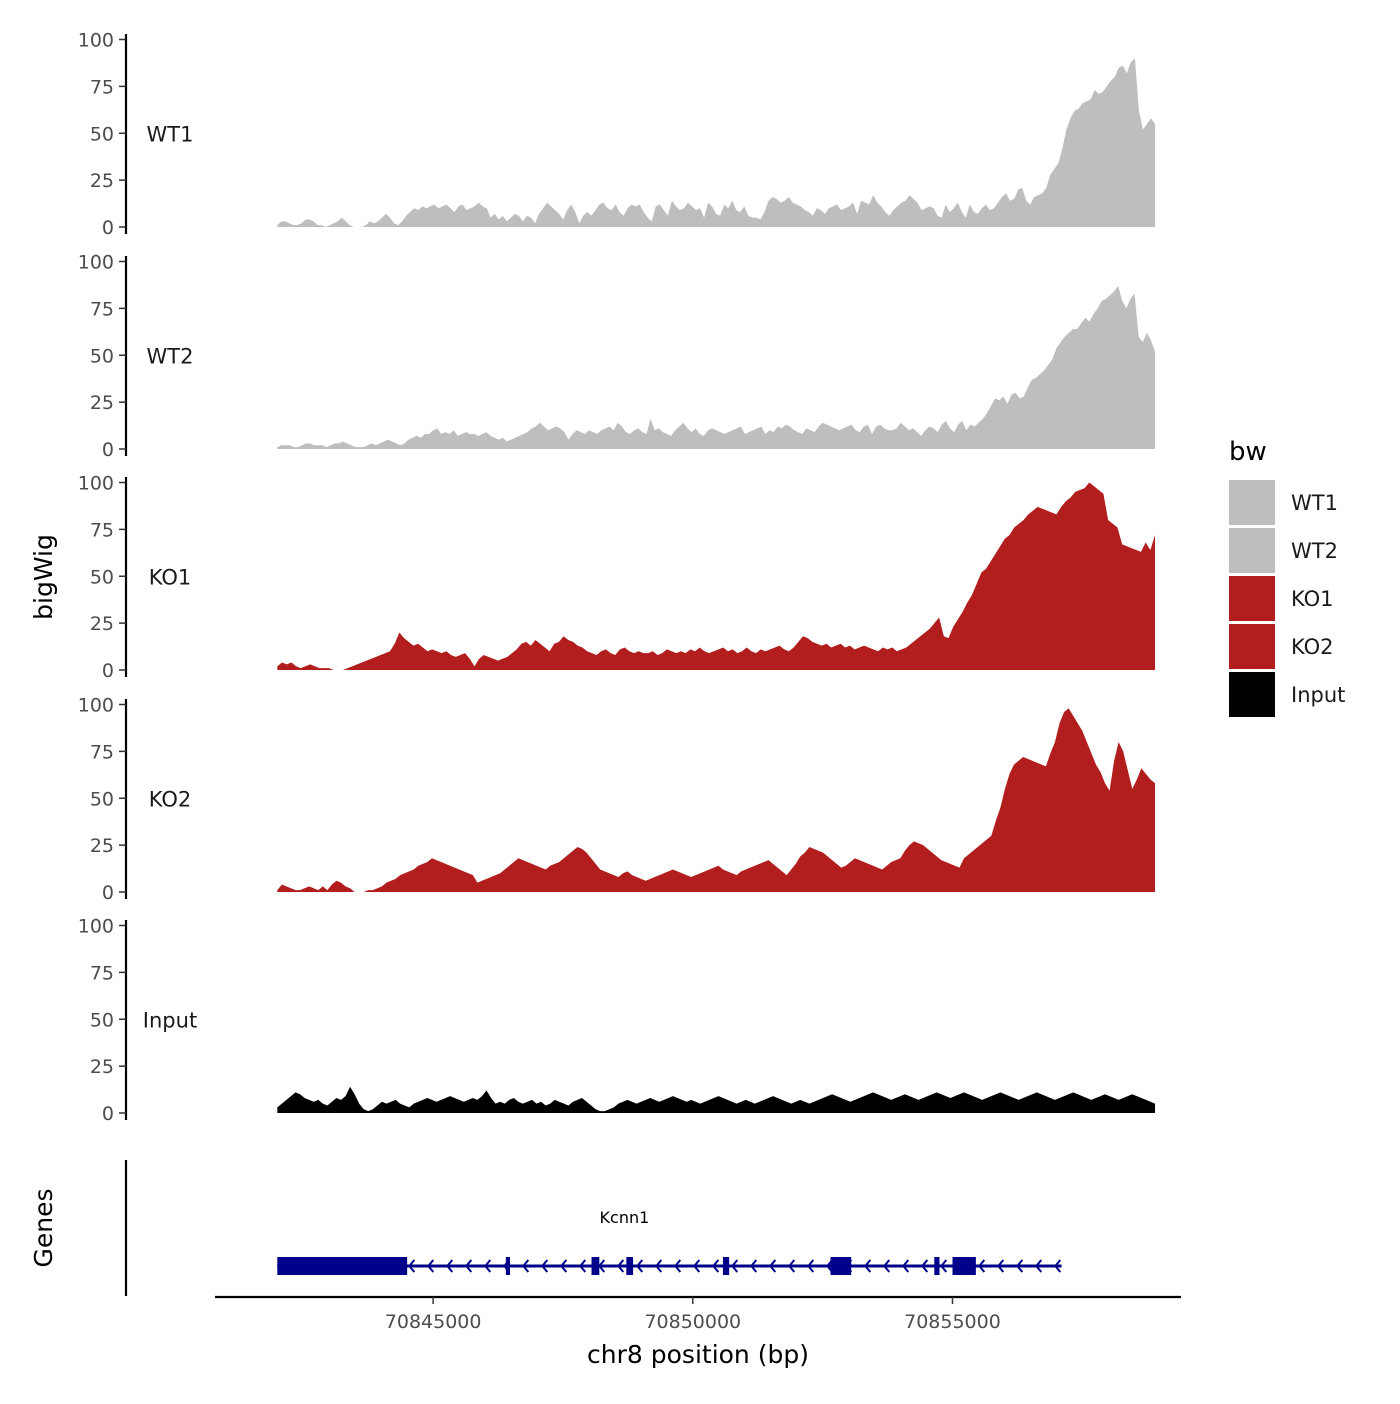 The image size is (1400, 1404). Describe the element at coordinates (433, 1322) in the screenshot. I see `x-tick-label: 70845000` at that location.